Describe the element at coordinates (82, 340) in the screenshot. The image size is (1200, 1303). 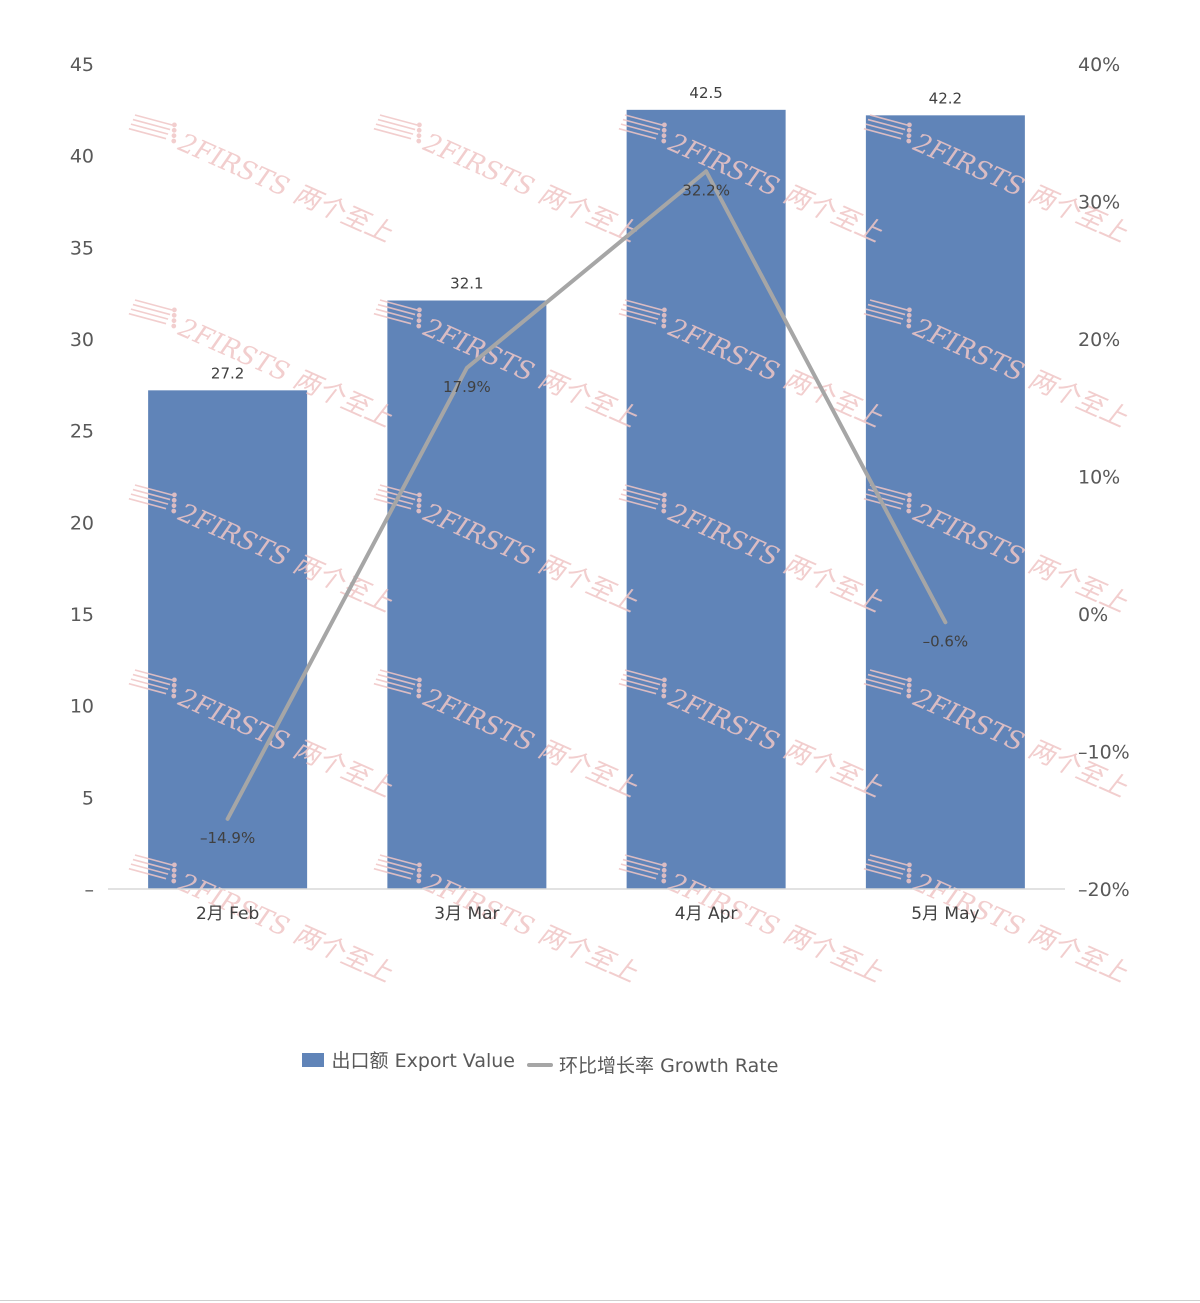
I see `left-tick-label: 30` at that location.